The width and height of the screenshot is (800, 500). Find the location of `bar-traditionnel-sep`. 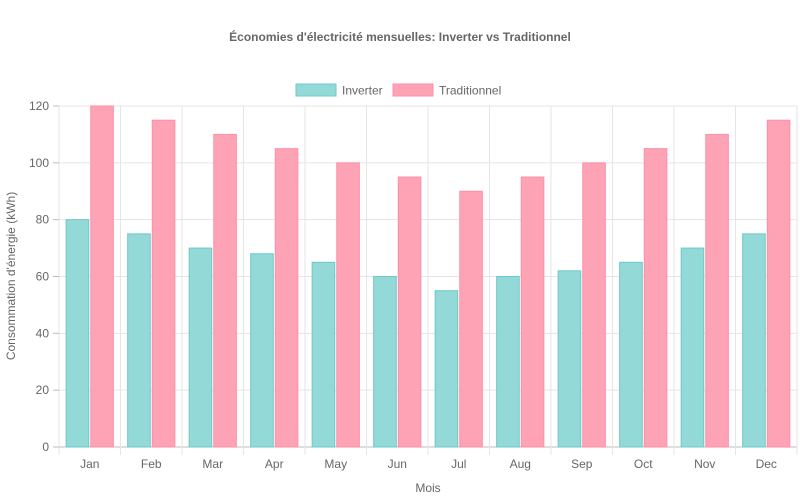

bar-traditionnel-sep is located at coordinates (594, 305).